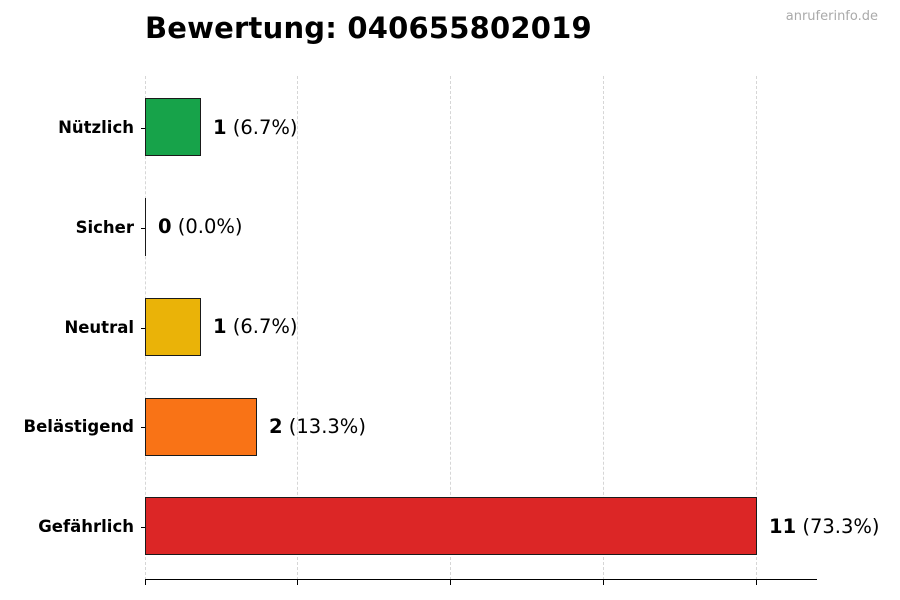 The width and height of the screenshot is (900, 600). Describe the element at coordinates (210, 226) in the screenshot. I see `value-percent: (0.0%)` at that location.